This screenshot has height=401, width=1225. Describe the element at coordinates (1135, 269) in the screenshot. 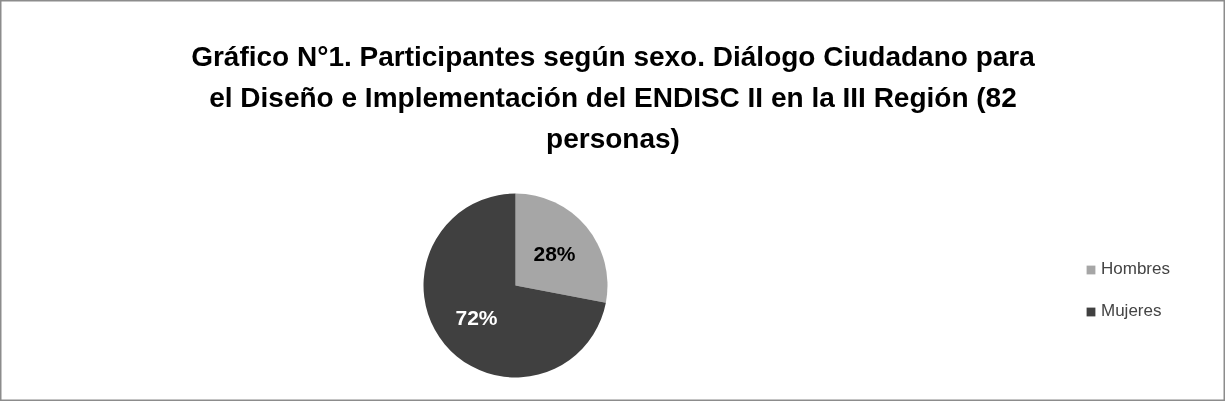

I see `legend-label: Hombres` at that location.